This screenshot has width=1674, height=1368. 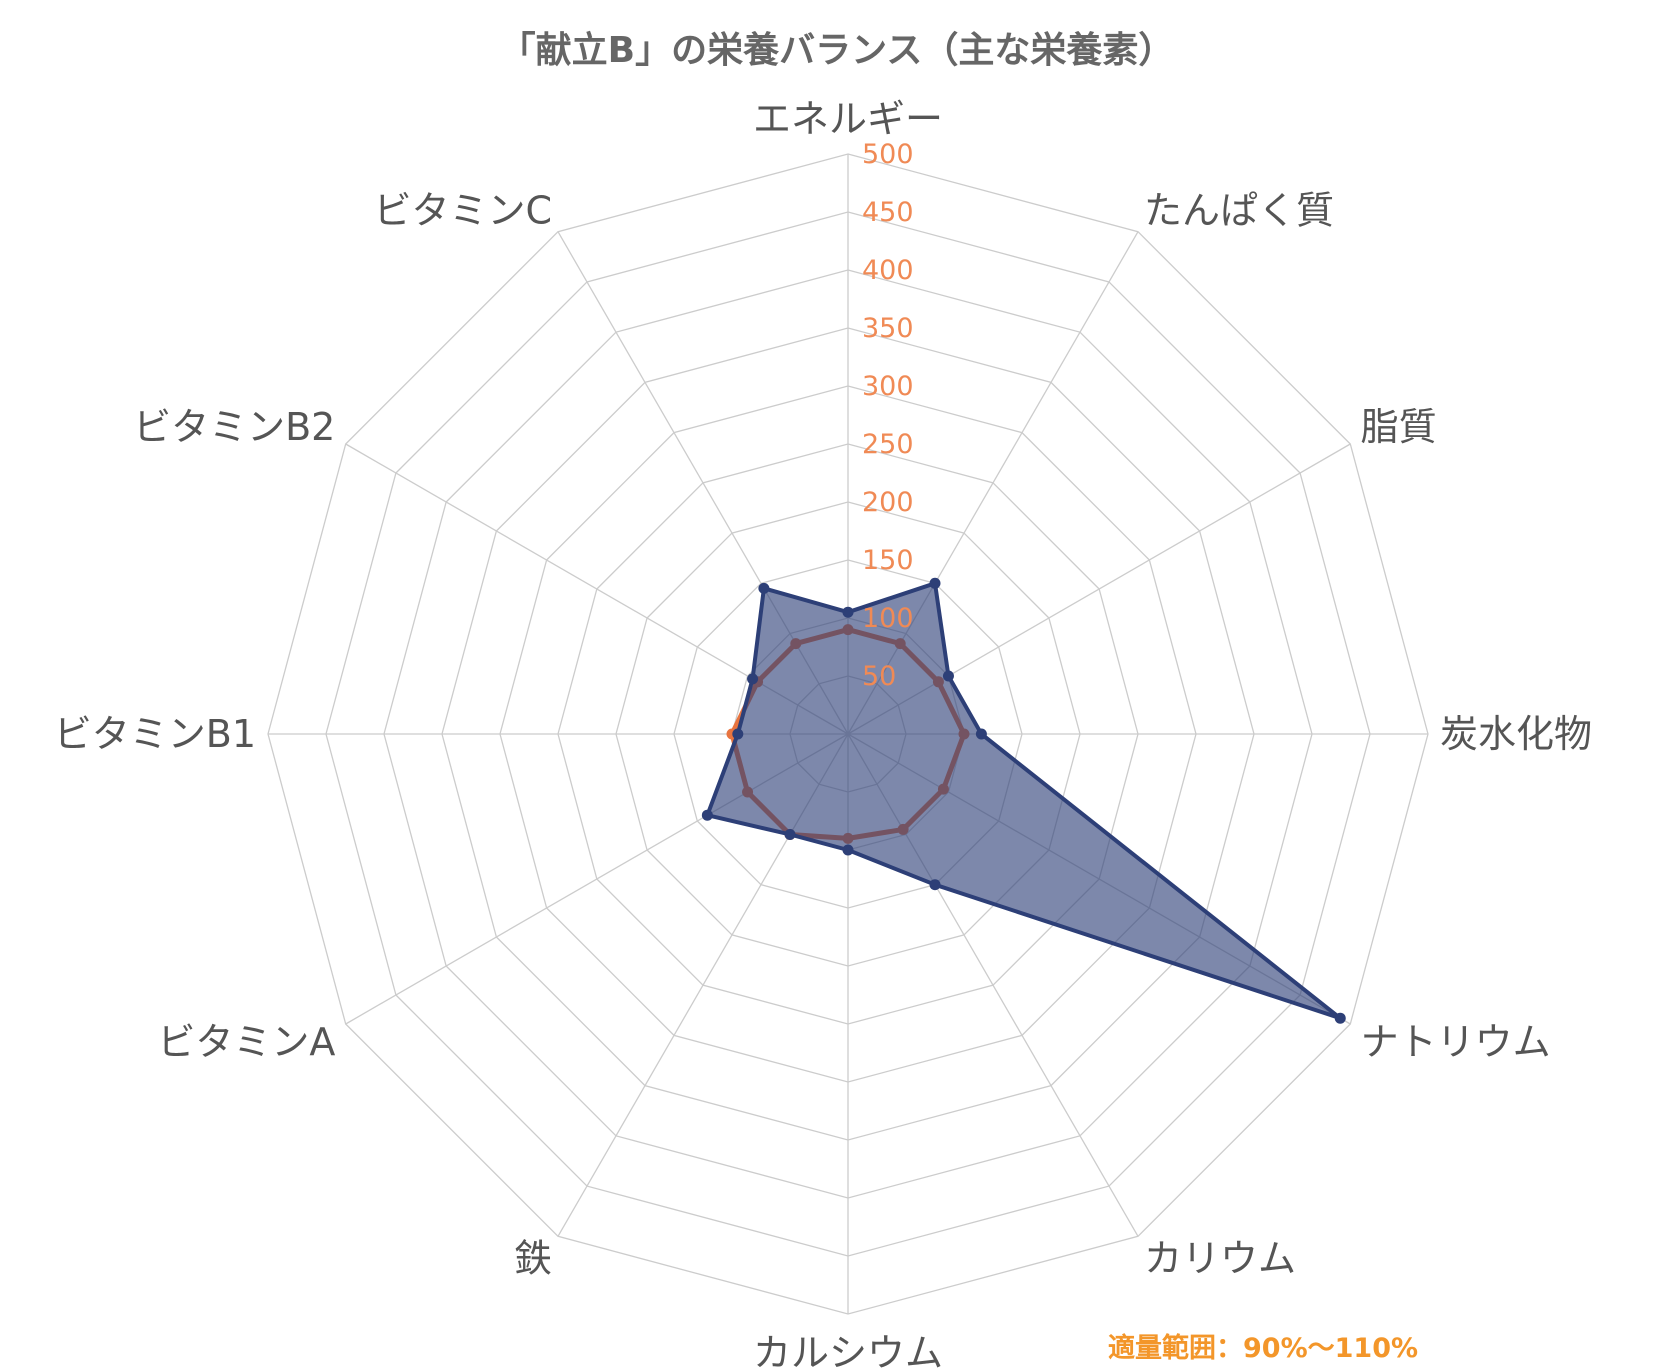 What do you see at coordinates (155, 734) in the screenshot?
I see `axis-label-10: ビタミンB1` at bounding box center [155, 734].